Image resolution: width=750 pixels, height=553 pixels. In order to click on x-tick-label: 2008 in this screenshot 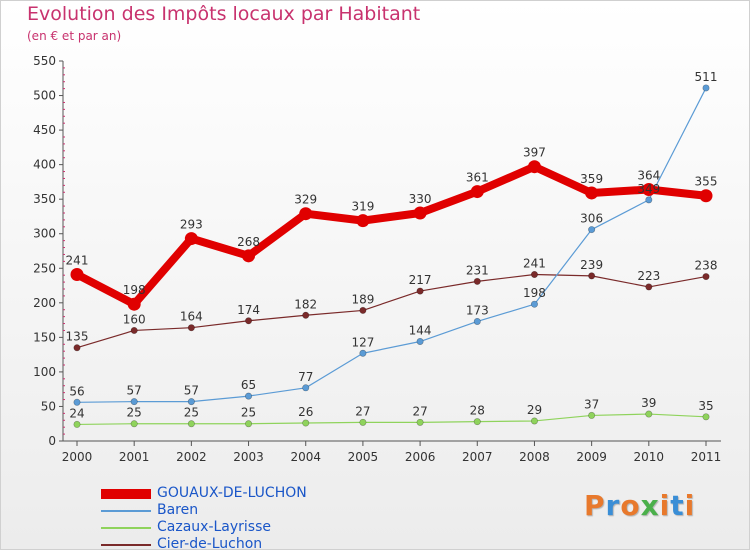, I will do `click(534, 457)`.